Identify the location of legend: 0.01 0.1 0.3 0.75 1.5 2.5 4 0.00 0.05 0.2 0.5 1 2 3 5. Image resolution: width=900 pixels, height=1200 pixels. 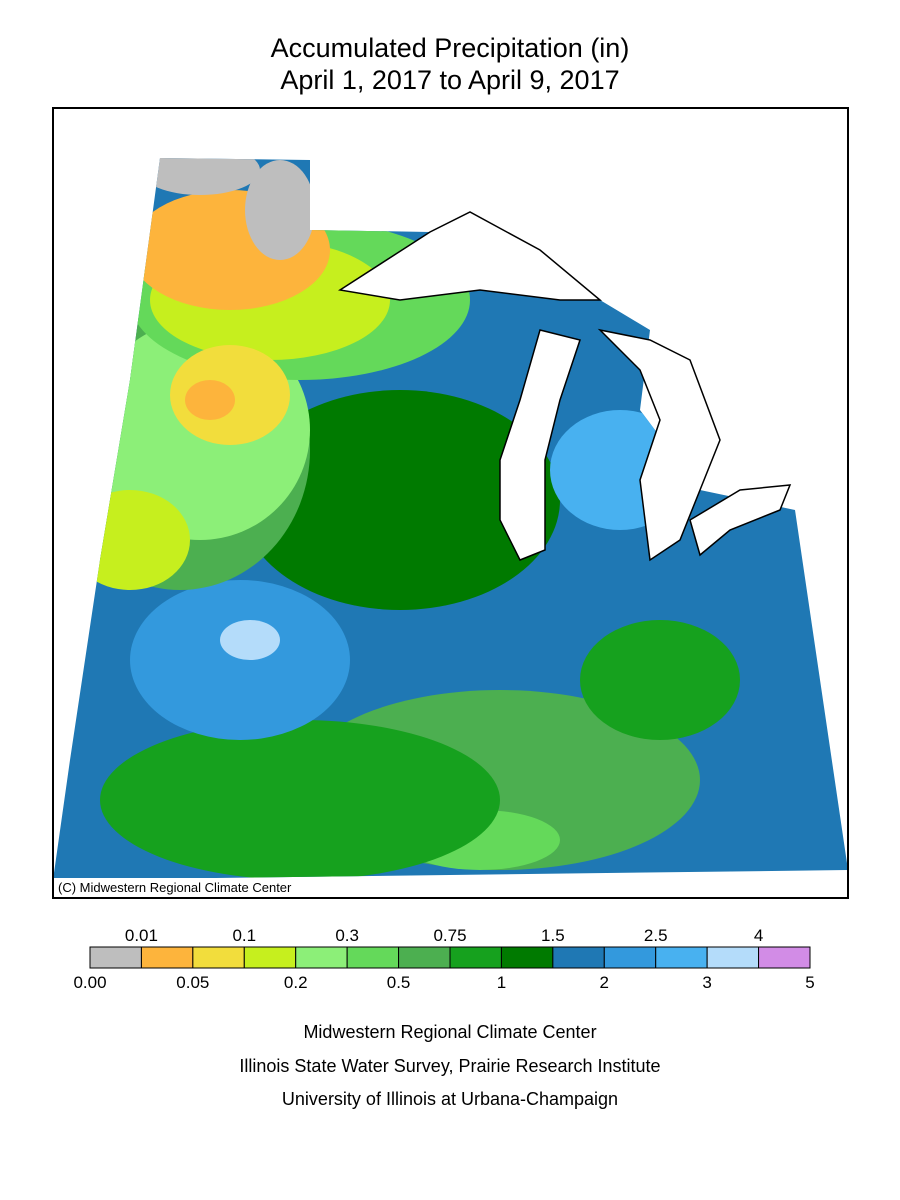
(443, 959).